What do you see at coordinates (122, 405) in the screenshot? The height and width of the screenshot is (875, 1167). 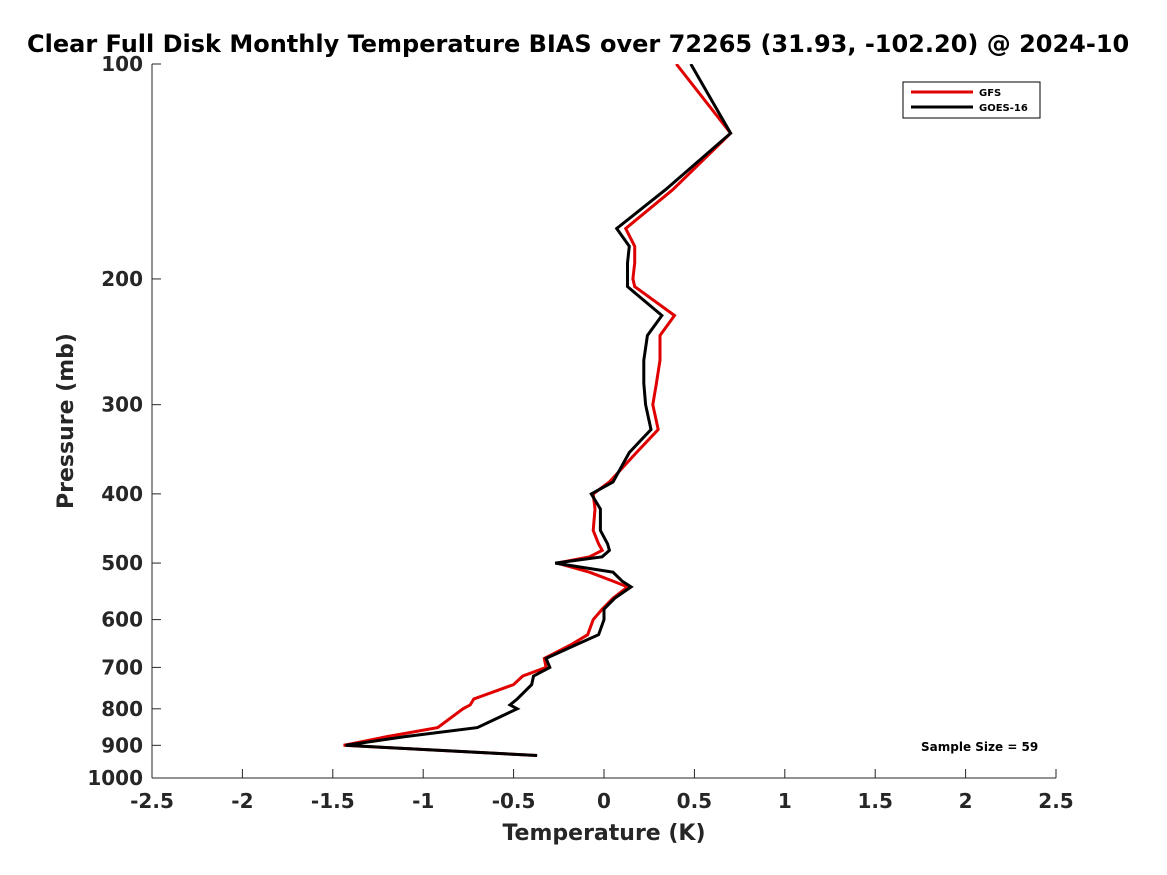 I see `y-tick-label: 300` at bounding box center [122, 405].